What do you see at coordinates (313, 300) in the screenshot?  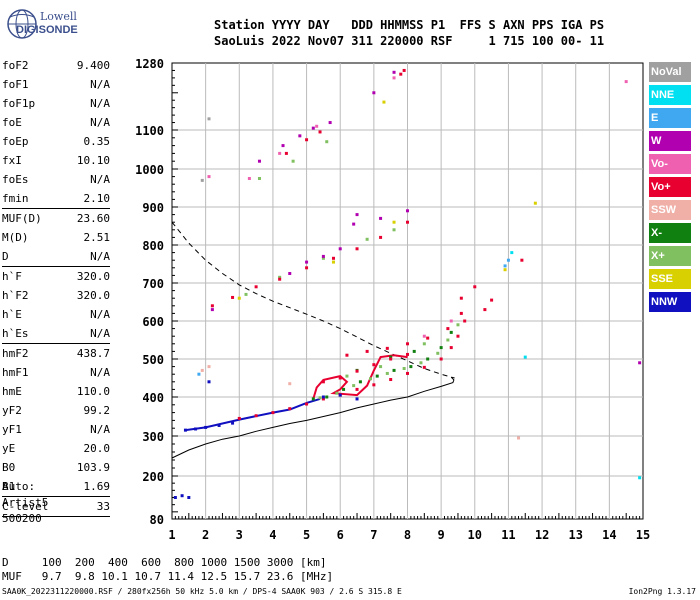 I see `dashed-curve` at bounding box center [313, 300].